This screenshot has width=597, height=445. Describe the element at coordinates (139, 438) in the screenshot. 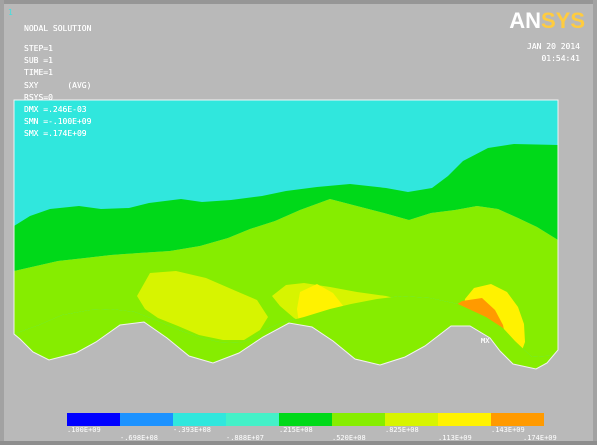

I see `legend-label-2: -.698E+08` at that location.